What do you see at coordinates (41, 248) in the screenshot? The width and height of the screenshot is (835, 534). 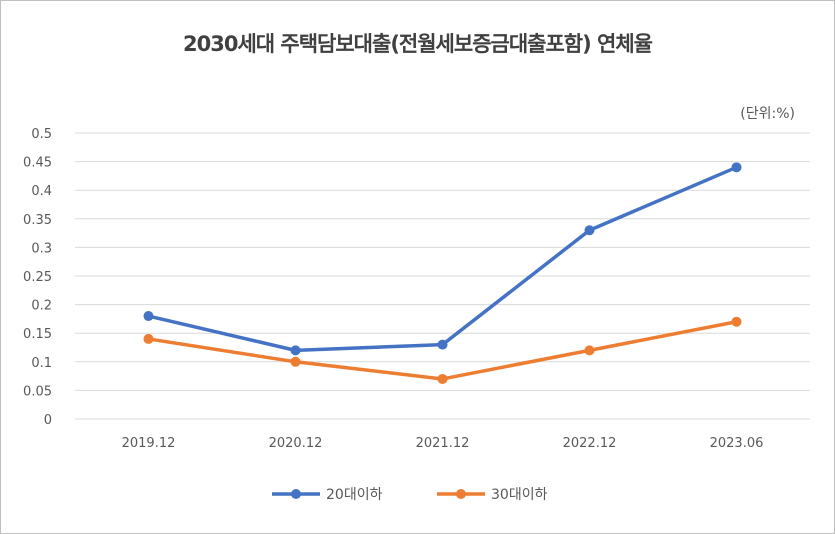 I see `y-tick-label: 0.3` at bounding box center [41, 248].